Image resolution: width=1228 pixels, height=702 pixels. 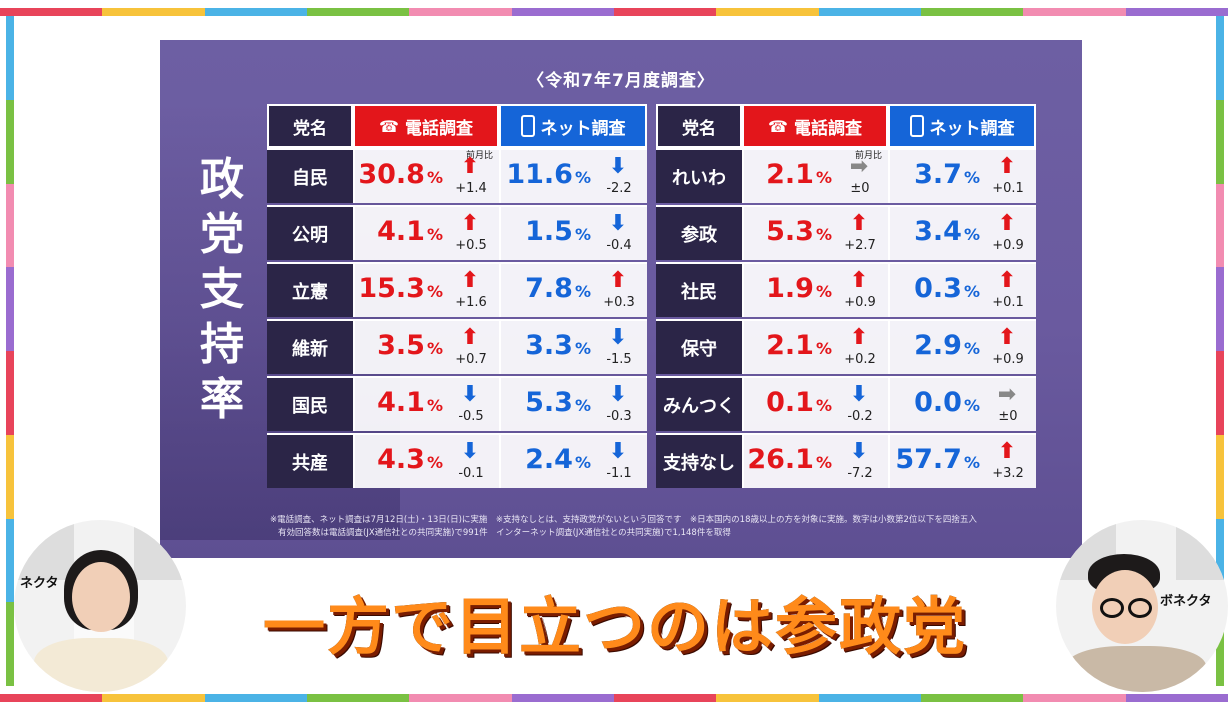 I want to click on arrow-right-icon: ➡, so click(x=859, y=166).